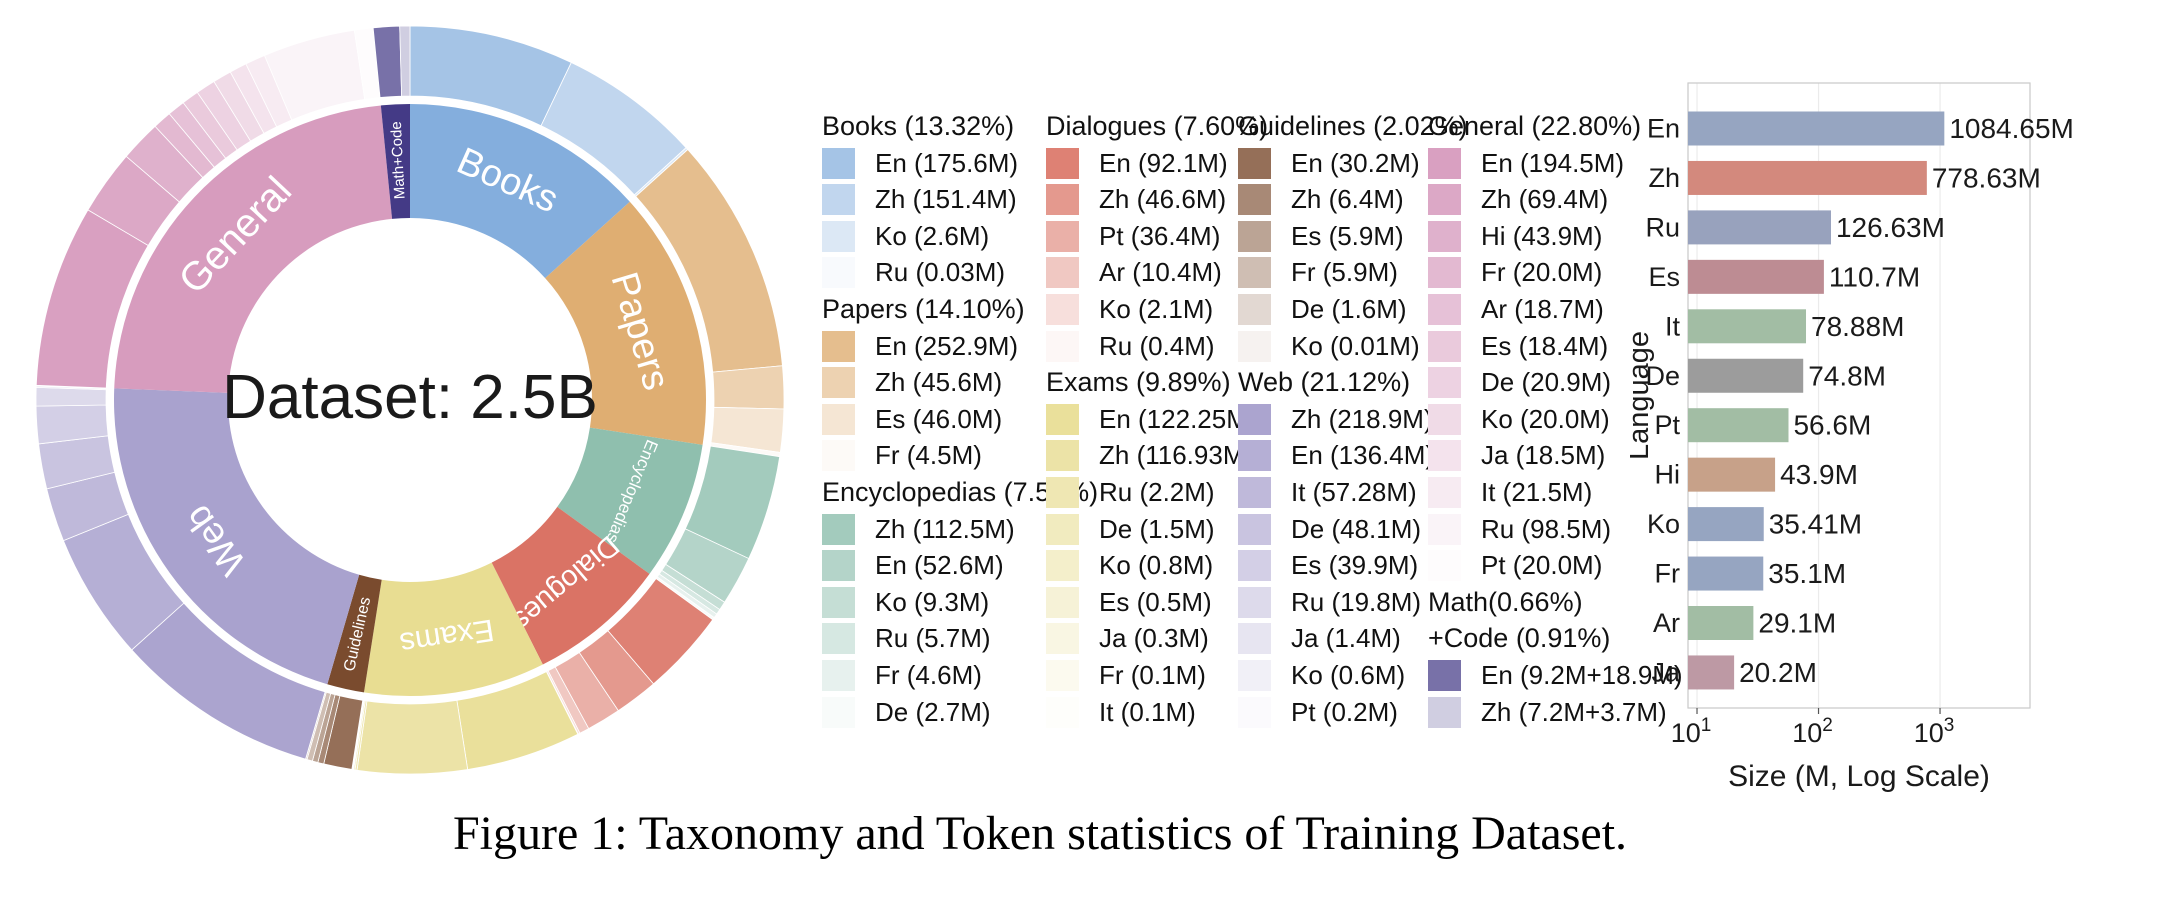 This screenshot has height=901, width=2167. Describe the element at coordinates (939, 382) in the screenshot. I see `legend-entry-papers-1: Zh (45.6M)` at that location.